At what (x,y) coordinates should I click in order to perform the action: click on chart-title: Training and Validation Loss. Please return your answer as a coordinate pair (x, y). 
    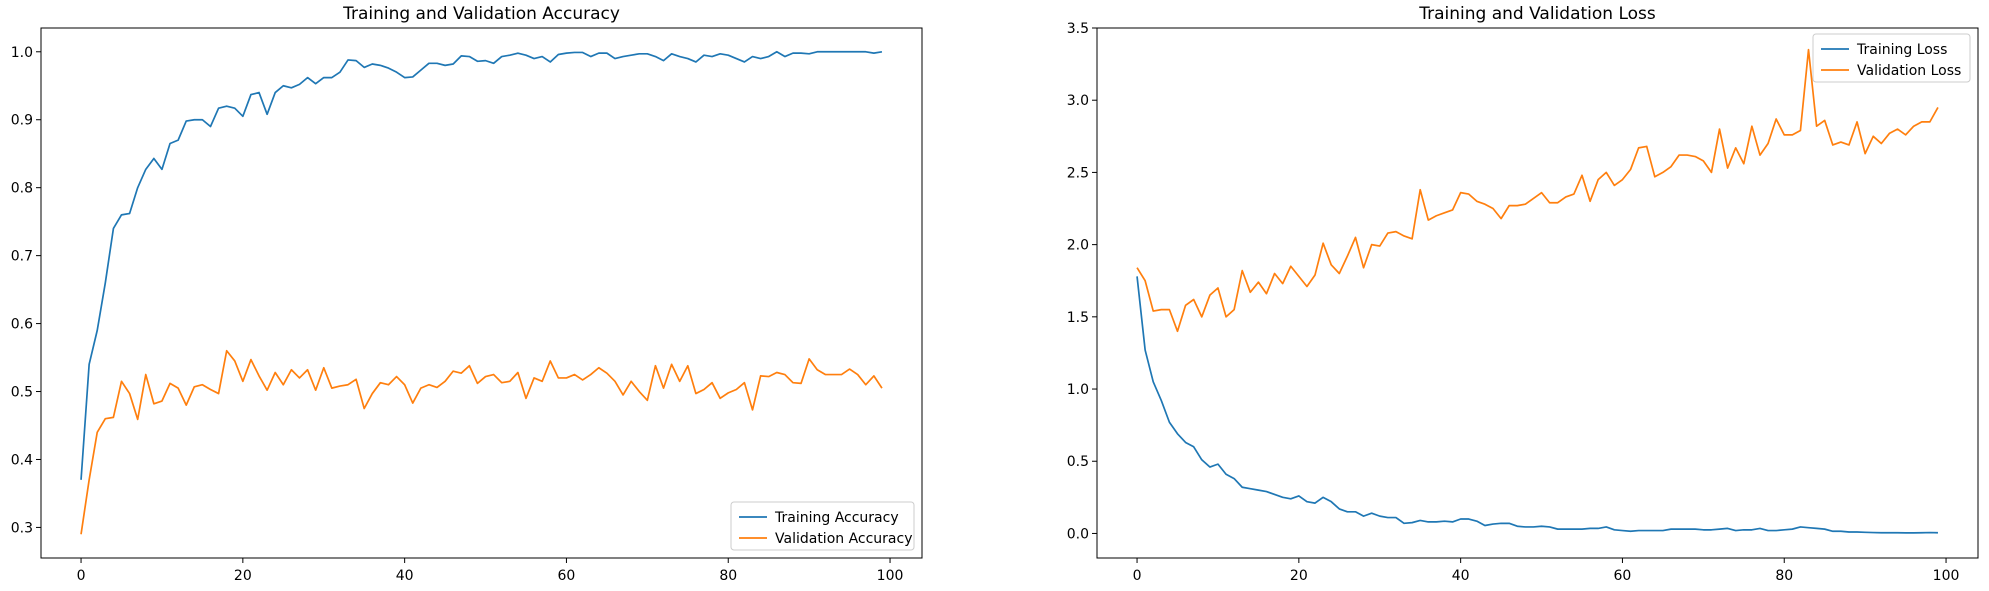
    Looking at the image, I should click on (1537, 14).